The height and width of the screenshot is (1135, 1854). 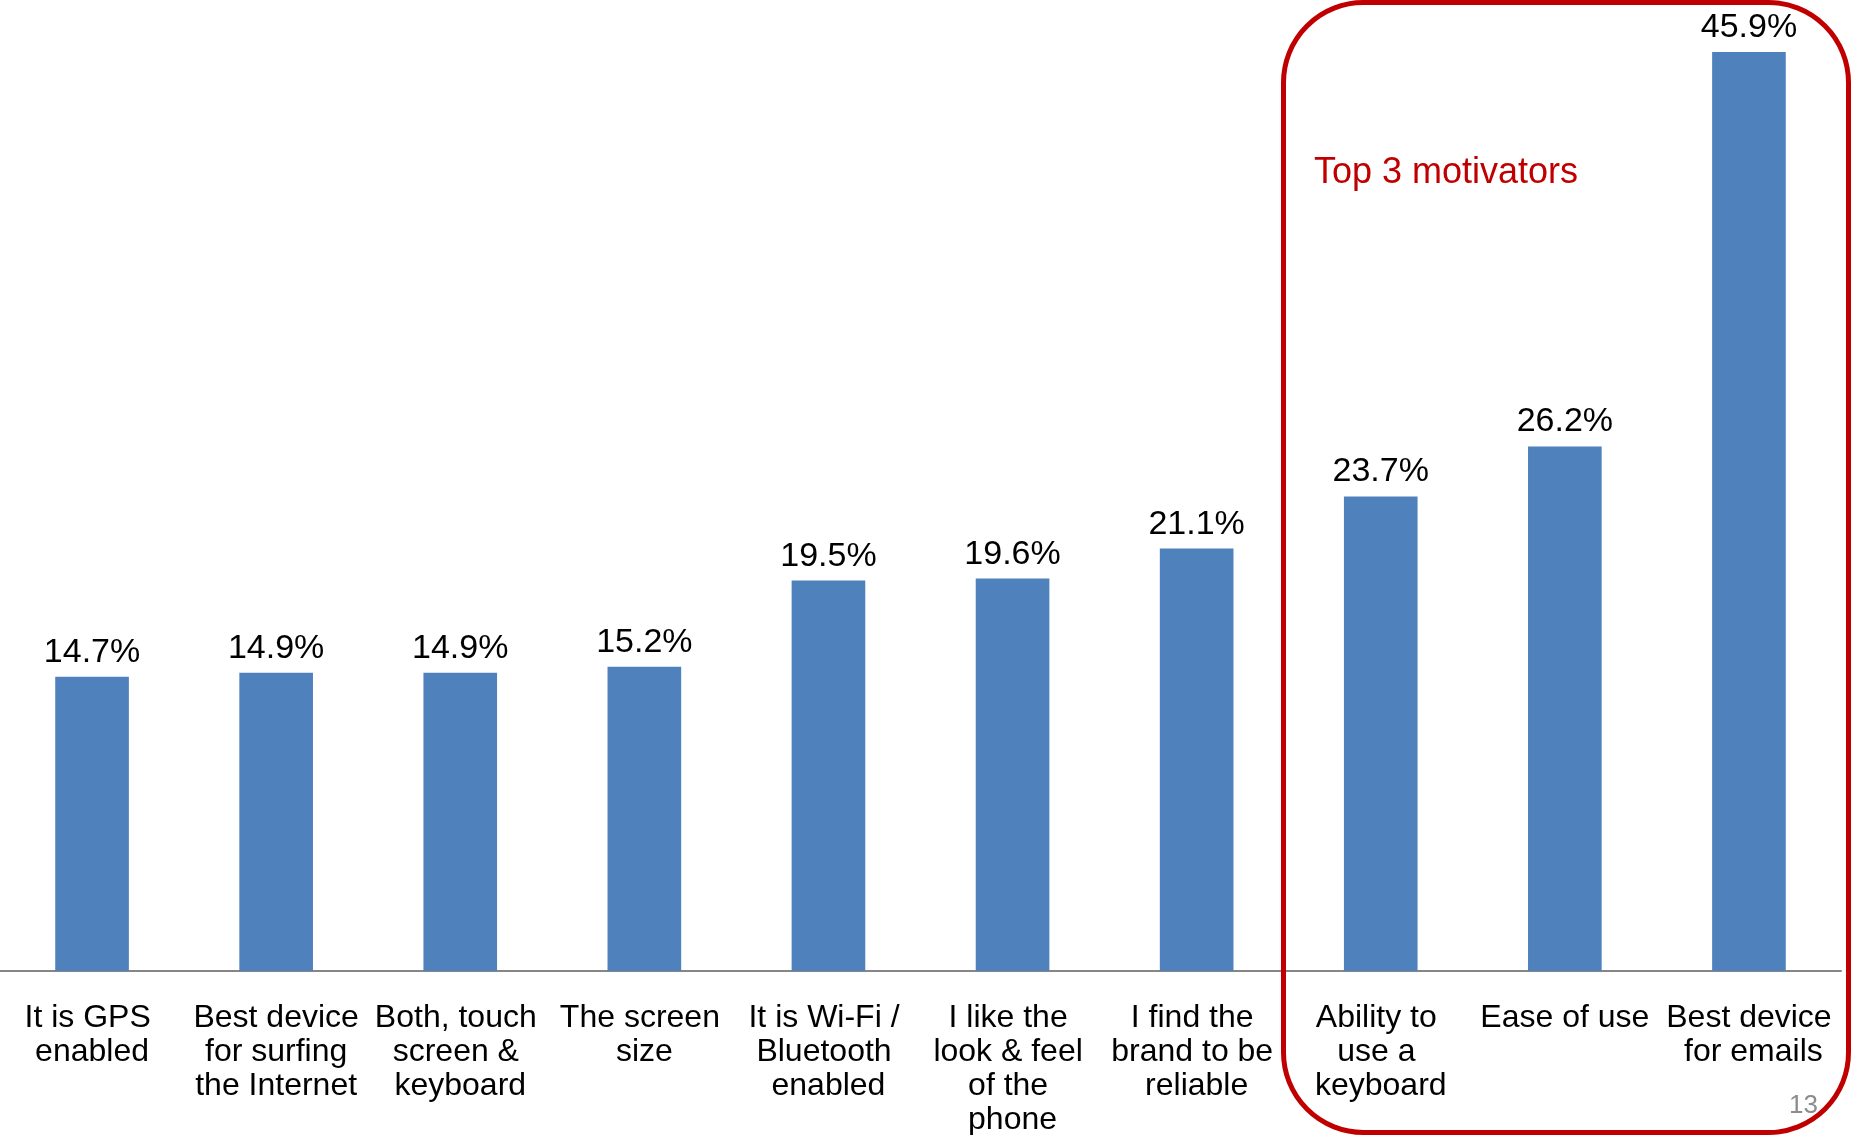 I want to click on data-label: 23.7%, so click(x=1380, y=469).